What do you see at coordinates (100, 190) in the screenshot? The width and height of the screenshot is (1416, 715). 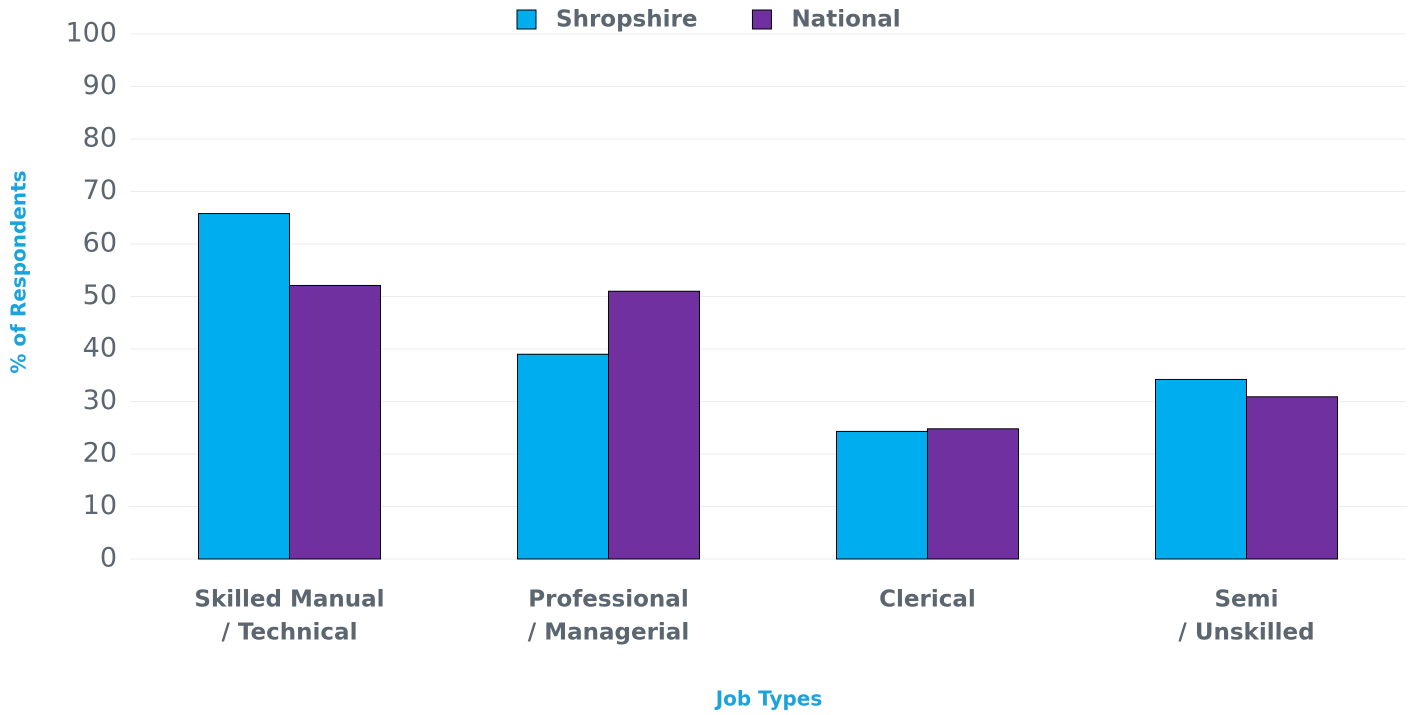 I see `y-tick-label: 70` at bounding box center [100, 190].